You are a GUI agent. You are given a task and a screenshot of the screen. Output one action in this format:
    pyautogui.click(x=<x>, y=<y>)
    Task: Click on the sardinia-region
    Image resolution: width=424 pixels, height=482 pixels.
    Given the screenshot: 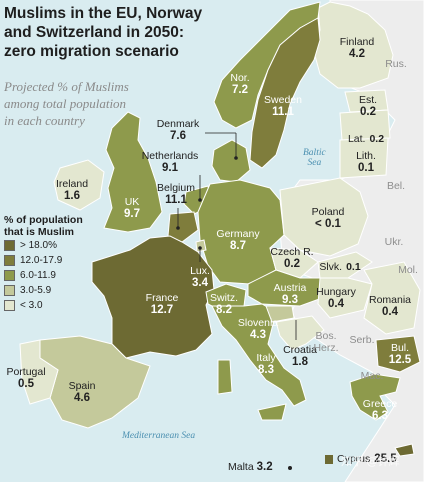 What is the action you would take?
    pyautogui.click(x=225, y=377)
    